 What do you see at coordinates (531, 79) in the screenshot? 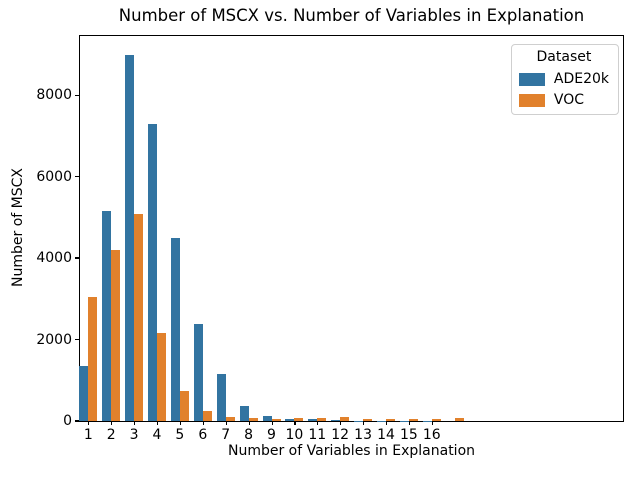
I see `ade20k-color-swatch-icon` at bounding box center [531, 79].